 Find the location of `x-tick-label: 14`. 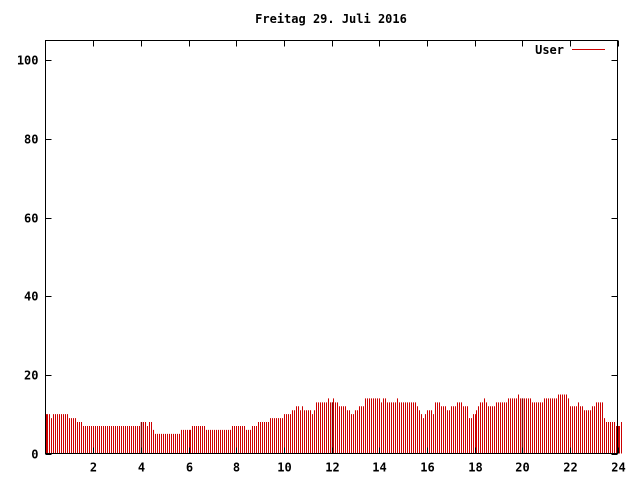

x-tick-label: 14 is located at coordinates (379, 468).